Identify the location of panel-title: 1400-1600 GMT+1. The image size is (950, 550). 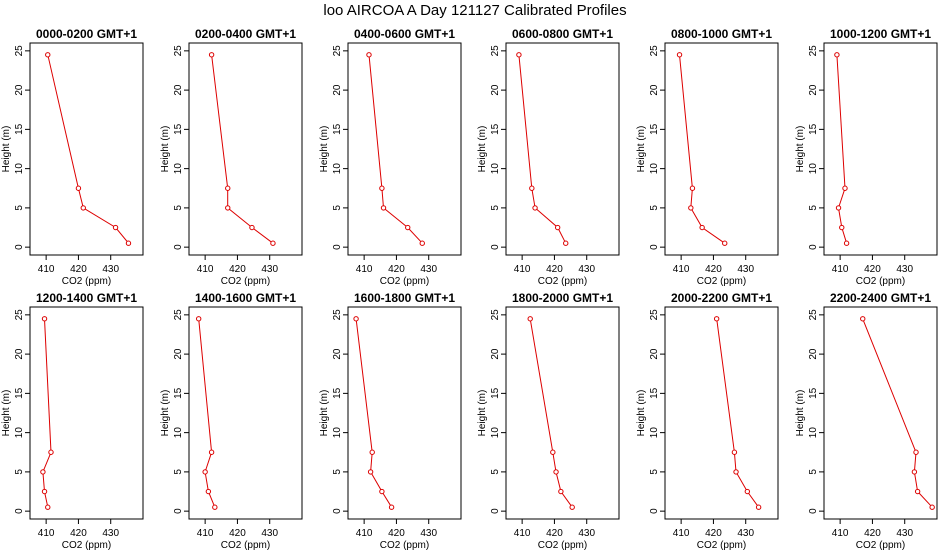
(245, 298).